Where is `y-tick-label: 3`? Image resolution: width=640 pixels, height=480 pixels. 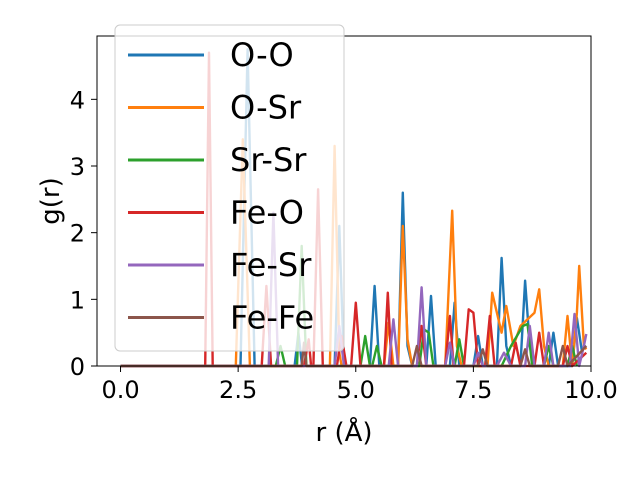
y-tick-label: 3 is located at coordinates (77, 167).